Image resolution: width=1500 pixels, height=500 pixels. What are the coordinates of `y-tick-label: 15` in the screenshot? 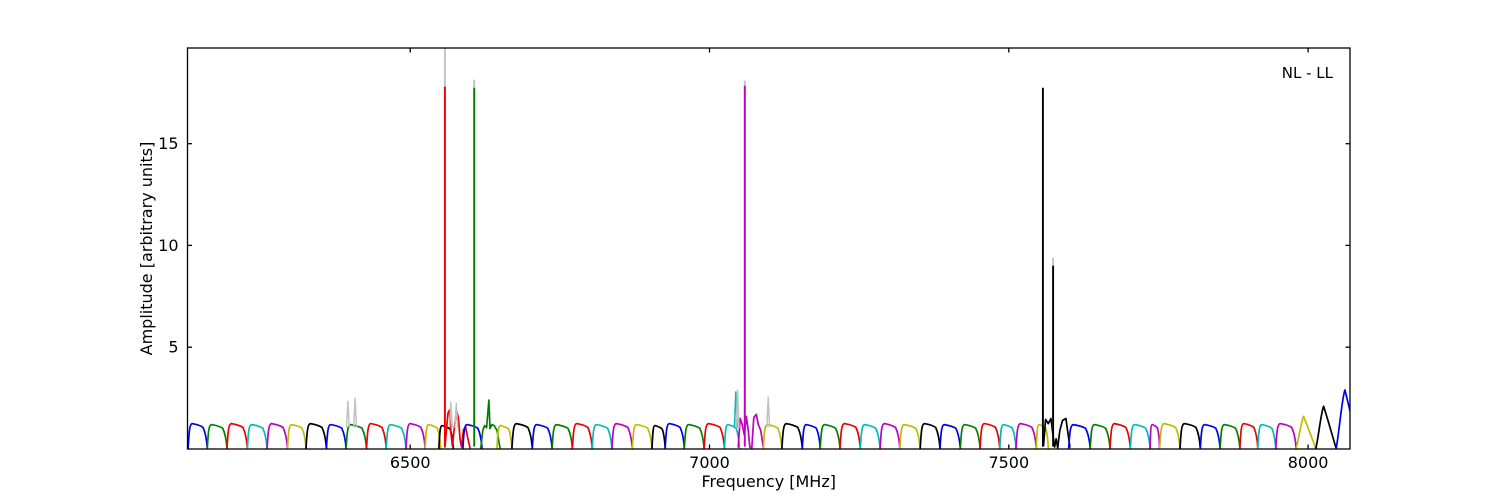 It's located at (168, 143).